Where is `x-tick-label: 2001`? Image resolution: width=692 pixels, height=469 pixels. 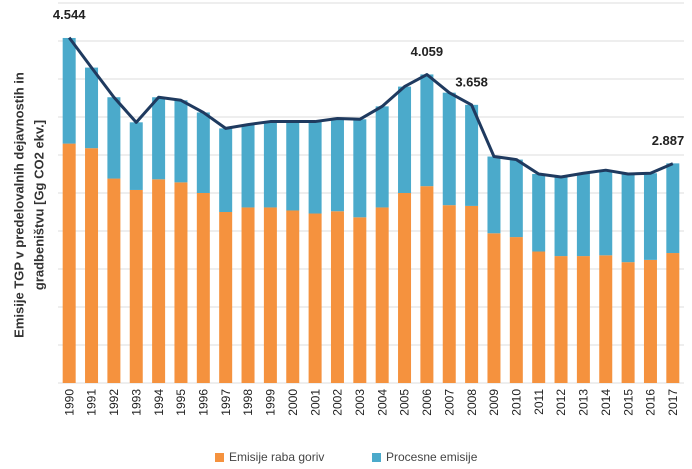 x-tick-label: 2001 is located at coordinates (315, 402).